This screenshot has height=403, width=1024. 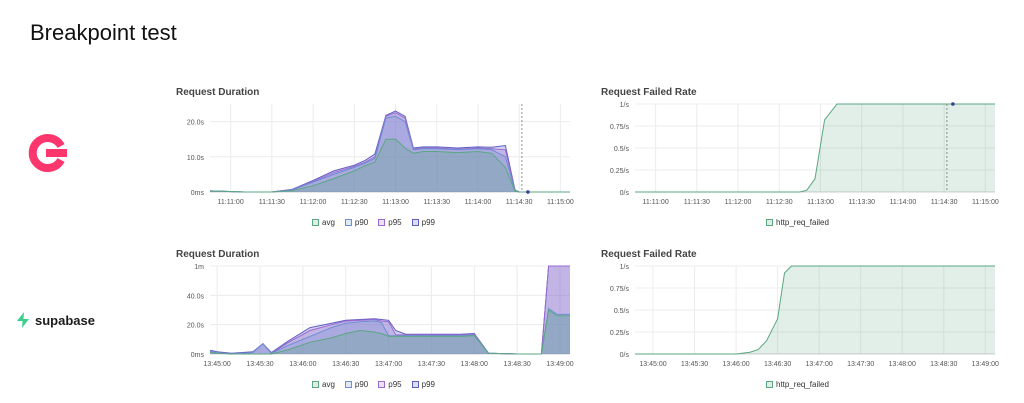 What do you see at coordinates (103, 32) in the screenshot?
I see `page-title: Breakpoint test` at bounding box center [103, 32].